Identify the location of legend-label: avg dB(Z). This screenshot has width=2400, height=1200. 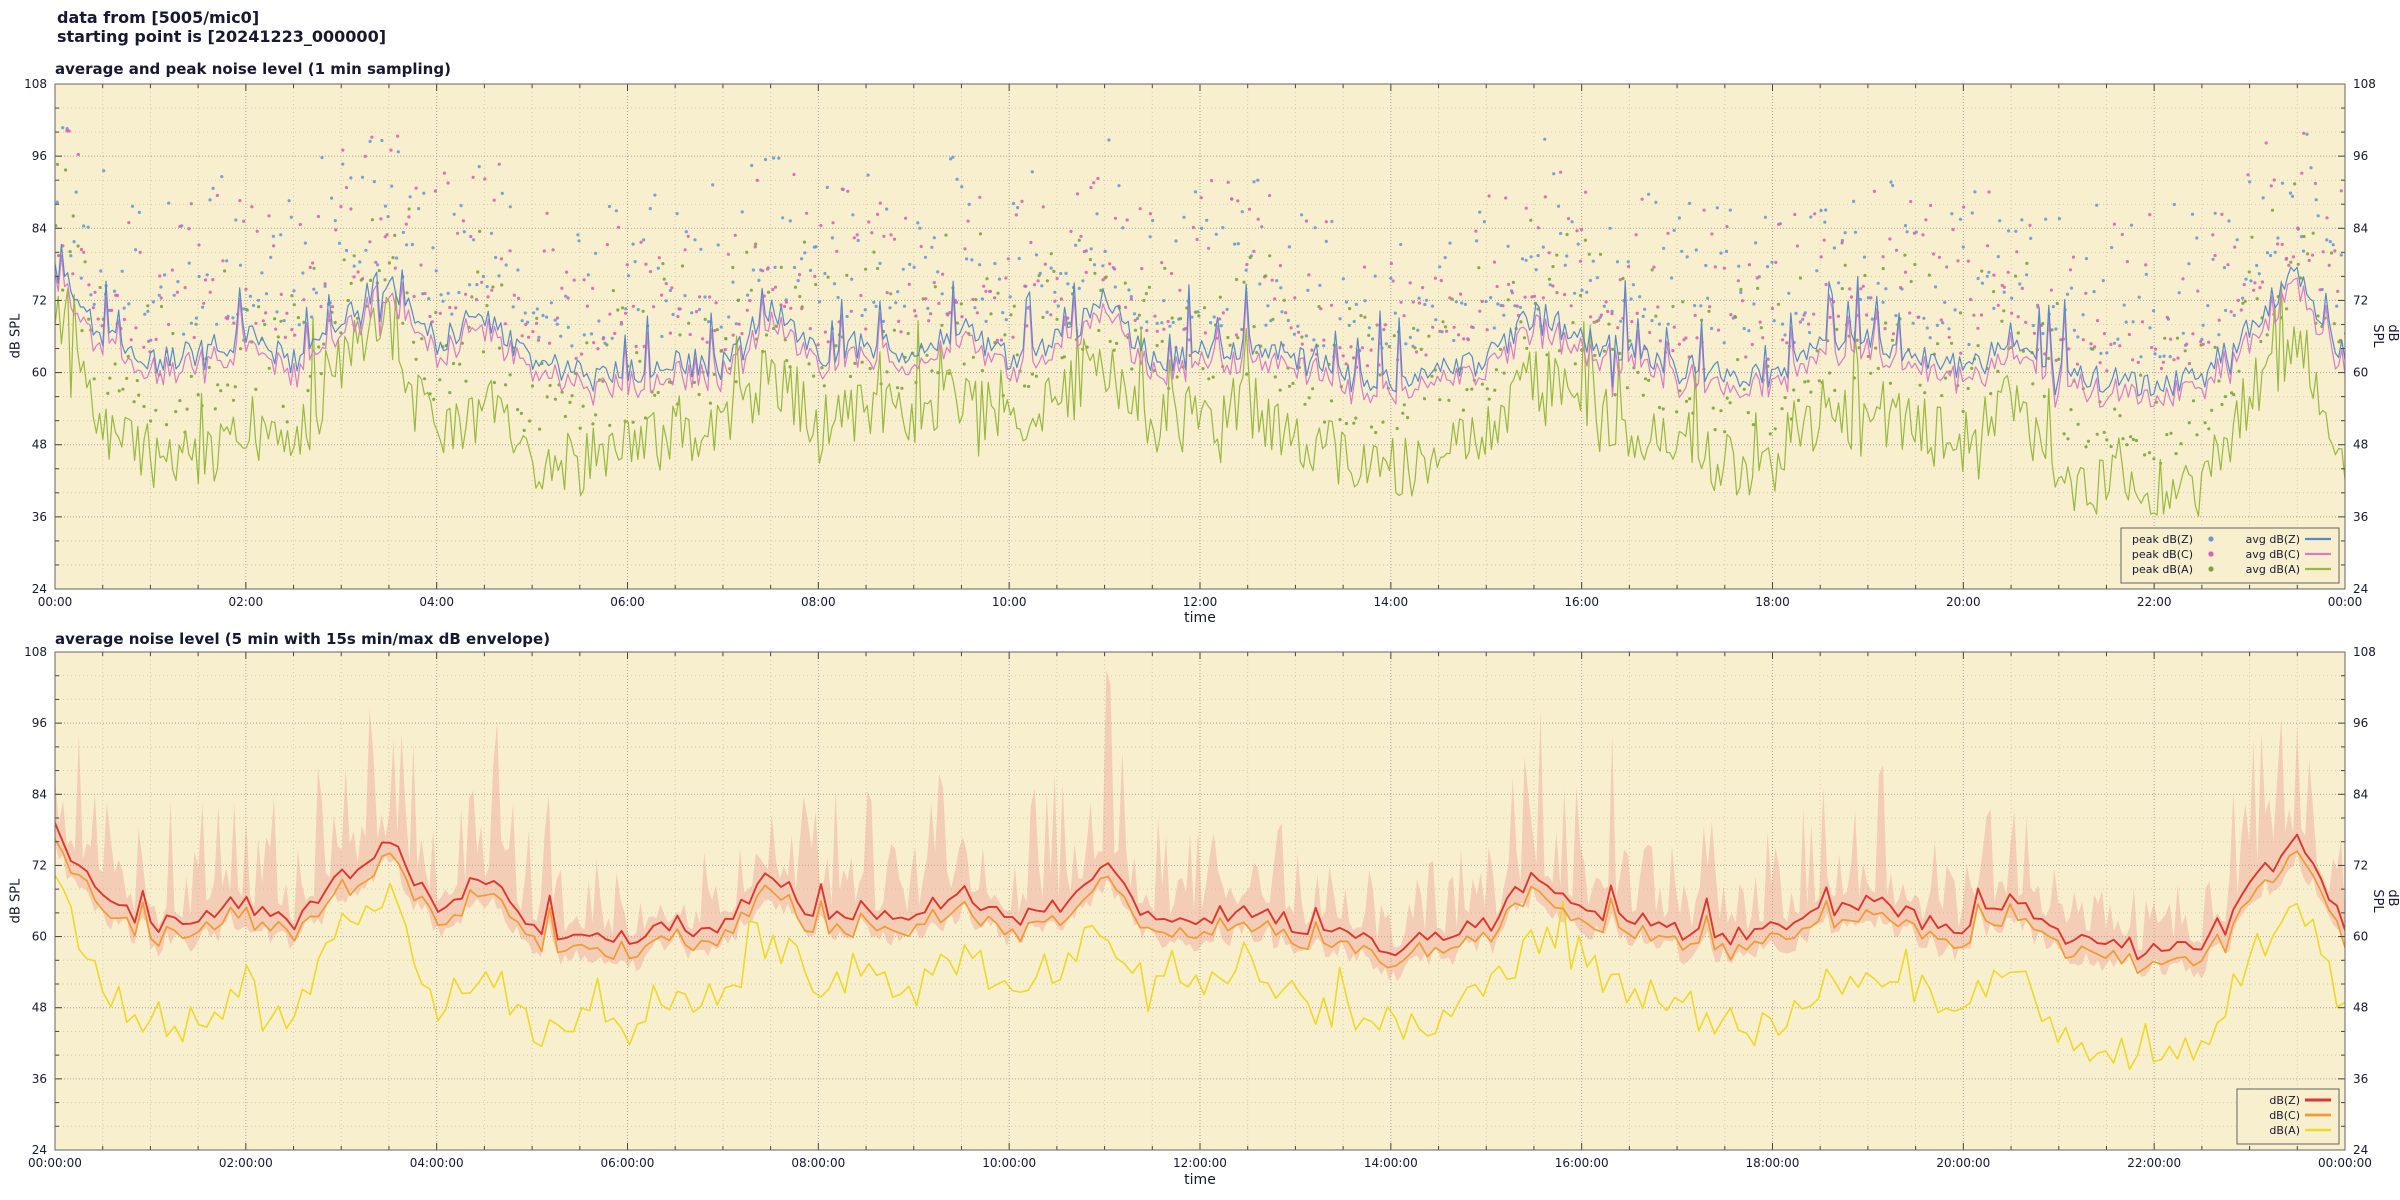
(2273, 539).